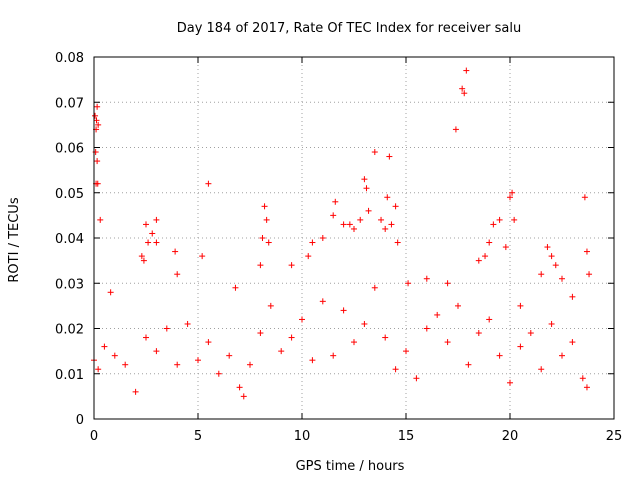  I want to click on y-tick-label: 0.08, so click(69, 58).